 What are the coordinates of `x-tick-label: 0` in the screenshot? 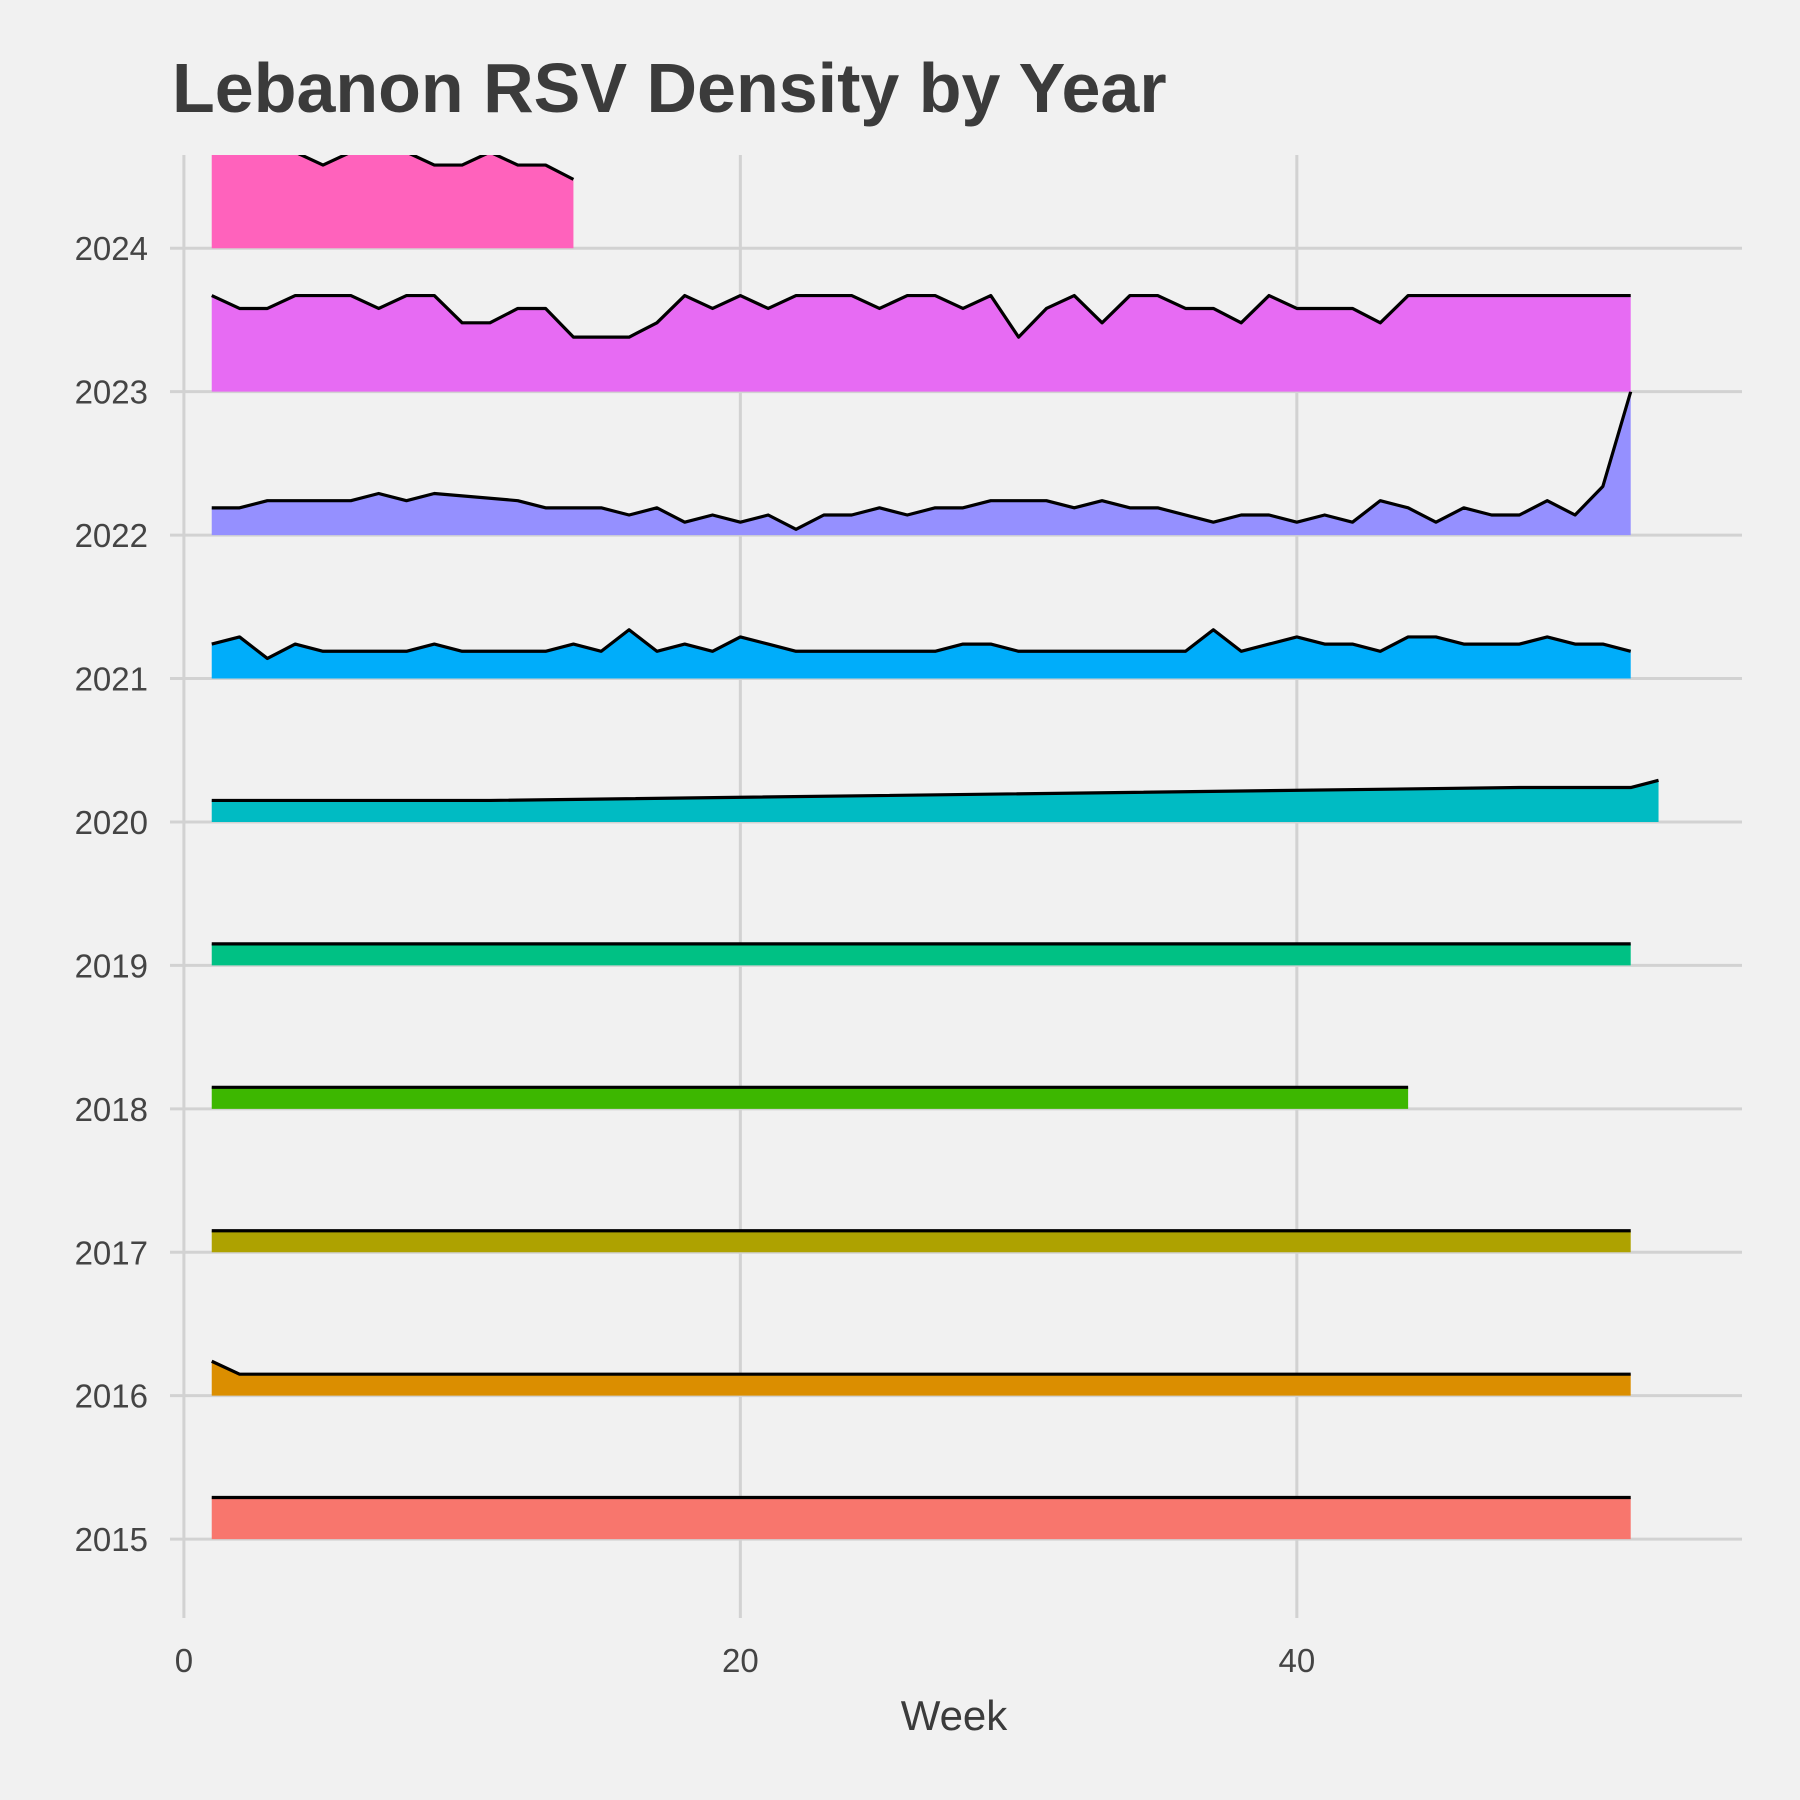 It's located at (184, 1660).